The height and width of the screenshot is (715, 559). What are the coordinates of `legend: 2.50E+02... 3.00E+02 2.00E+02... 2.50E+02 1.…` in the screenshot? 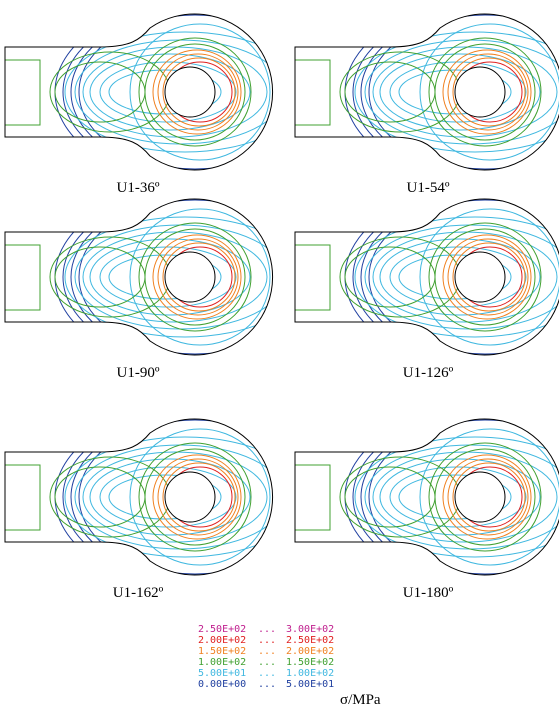 It's located at (266, 657).